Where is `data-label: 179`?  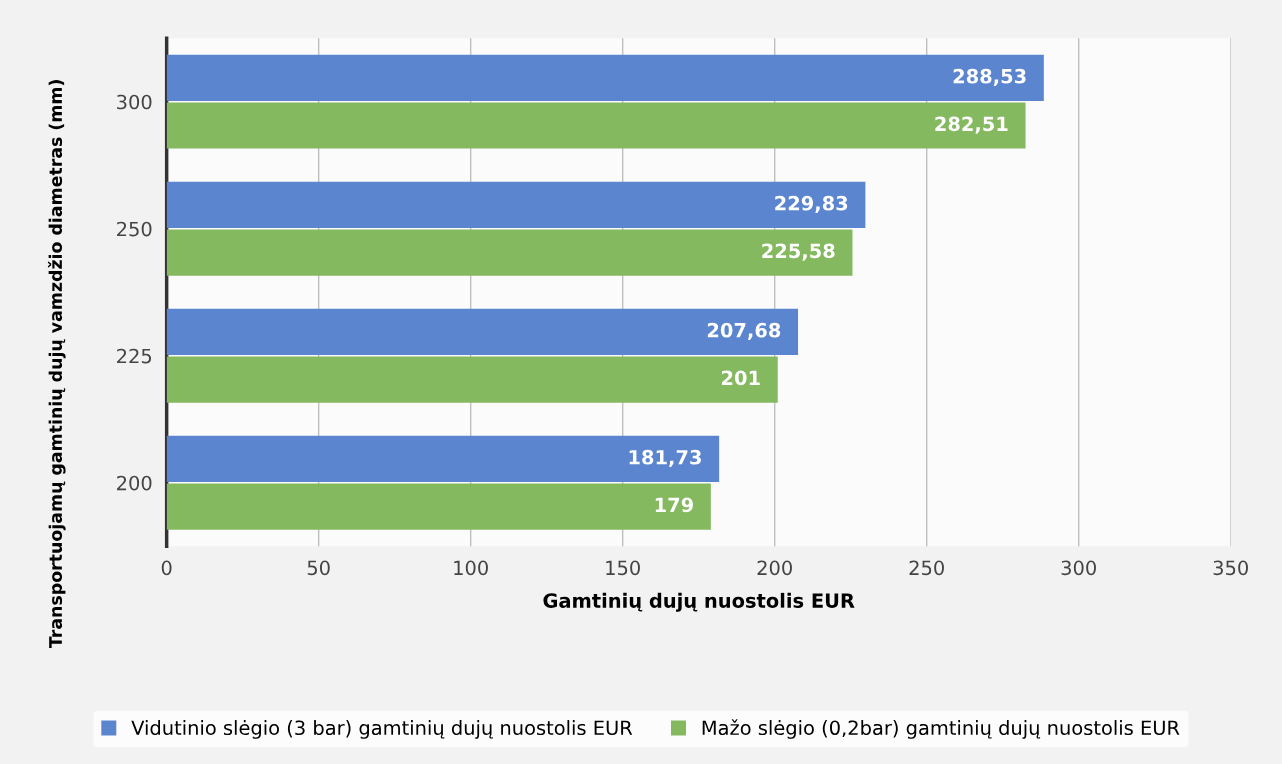 data-label: 179 is located at coordinates (674, 505).